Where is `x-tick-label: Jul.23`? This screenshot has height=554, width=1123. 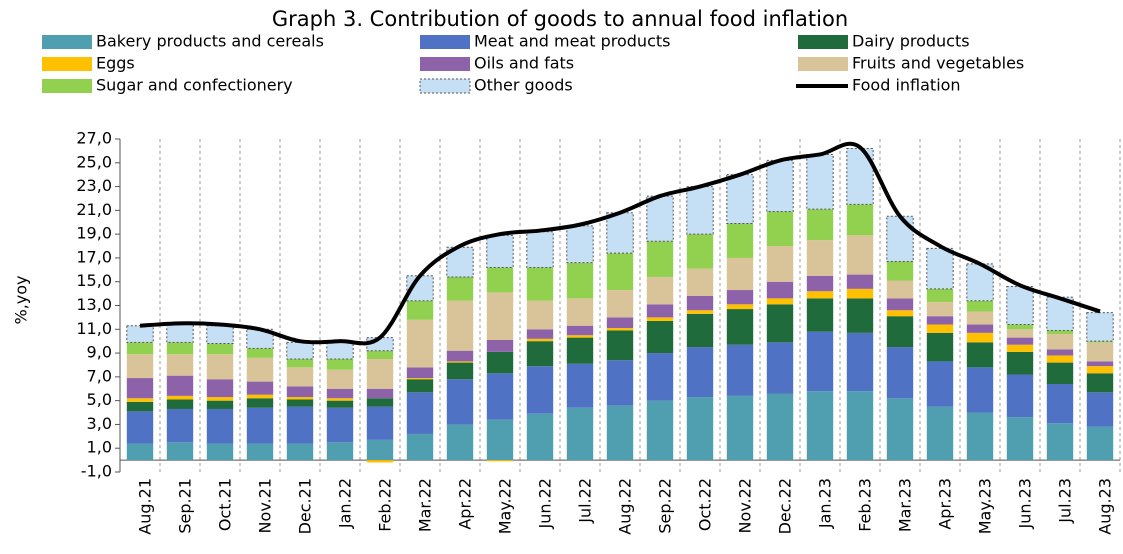
x-tick-label: Jul.23 is located at coordinates (1065, 501).